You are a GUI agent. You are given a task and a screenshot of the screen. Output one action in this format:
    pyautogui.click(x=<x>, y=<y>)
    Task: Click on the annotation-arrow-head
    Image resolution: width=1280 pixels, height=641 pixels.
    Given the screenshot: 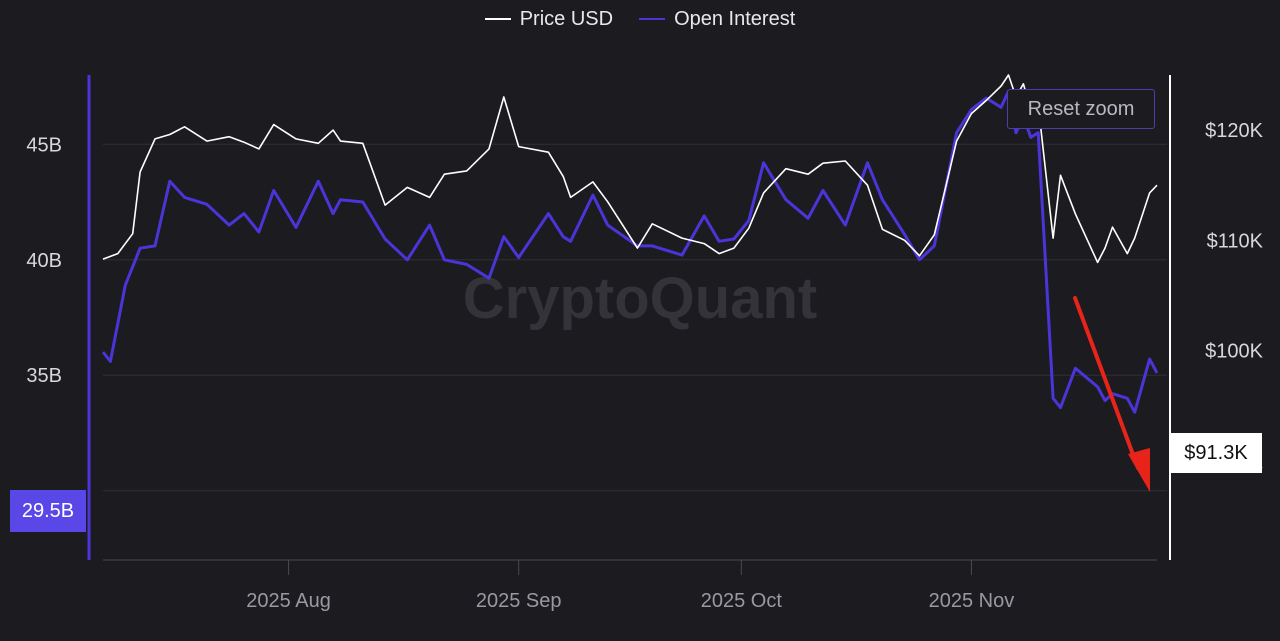 What is the action you would take?
    pyautogui.click(x=1139, y=470)
    